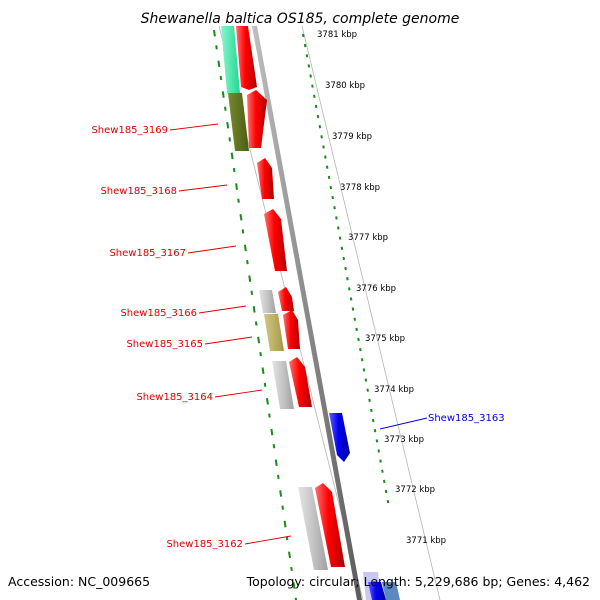  What do you see at coordinates (368, 238) in the screenshot?
I see `kbp-label: 3777 kbp` at bounding box center [368, 238].